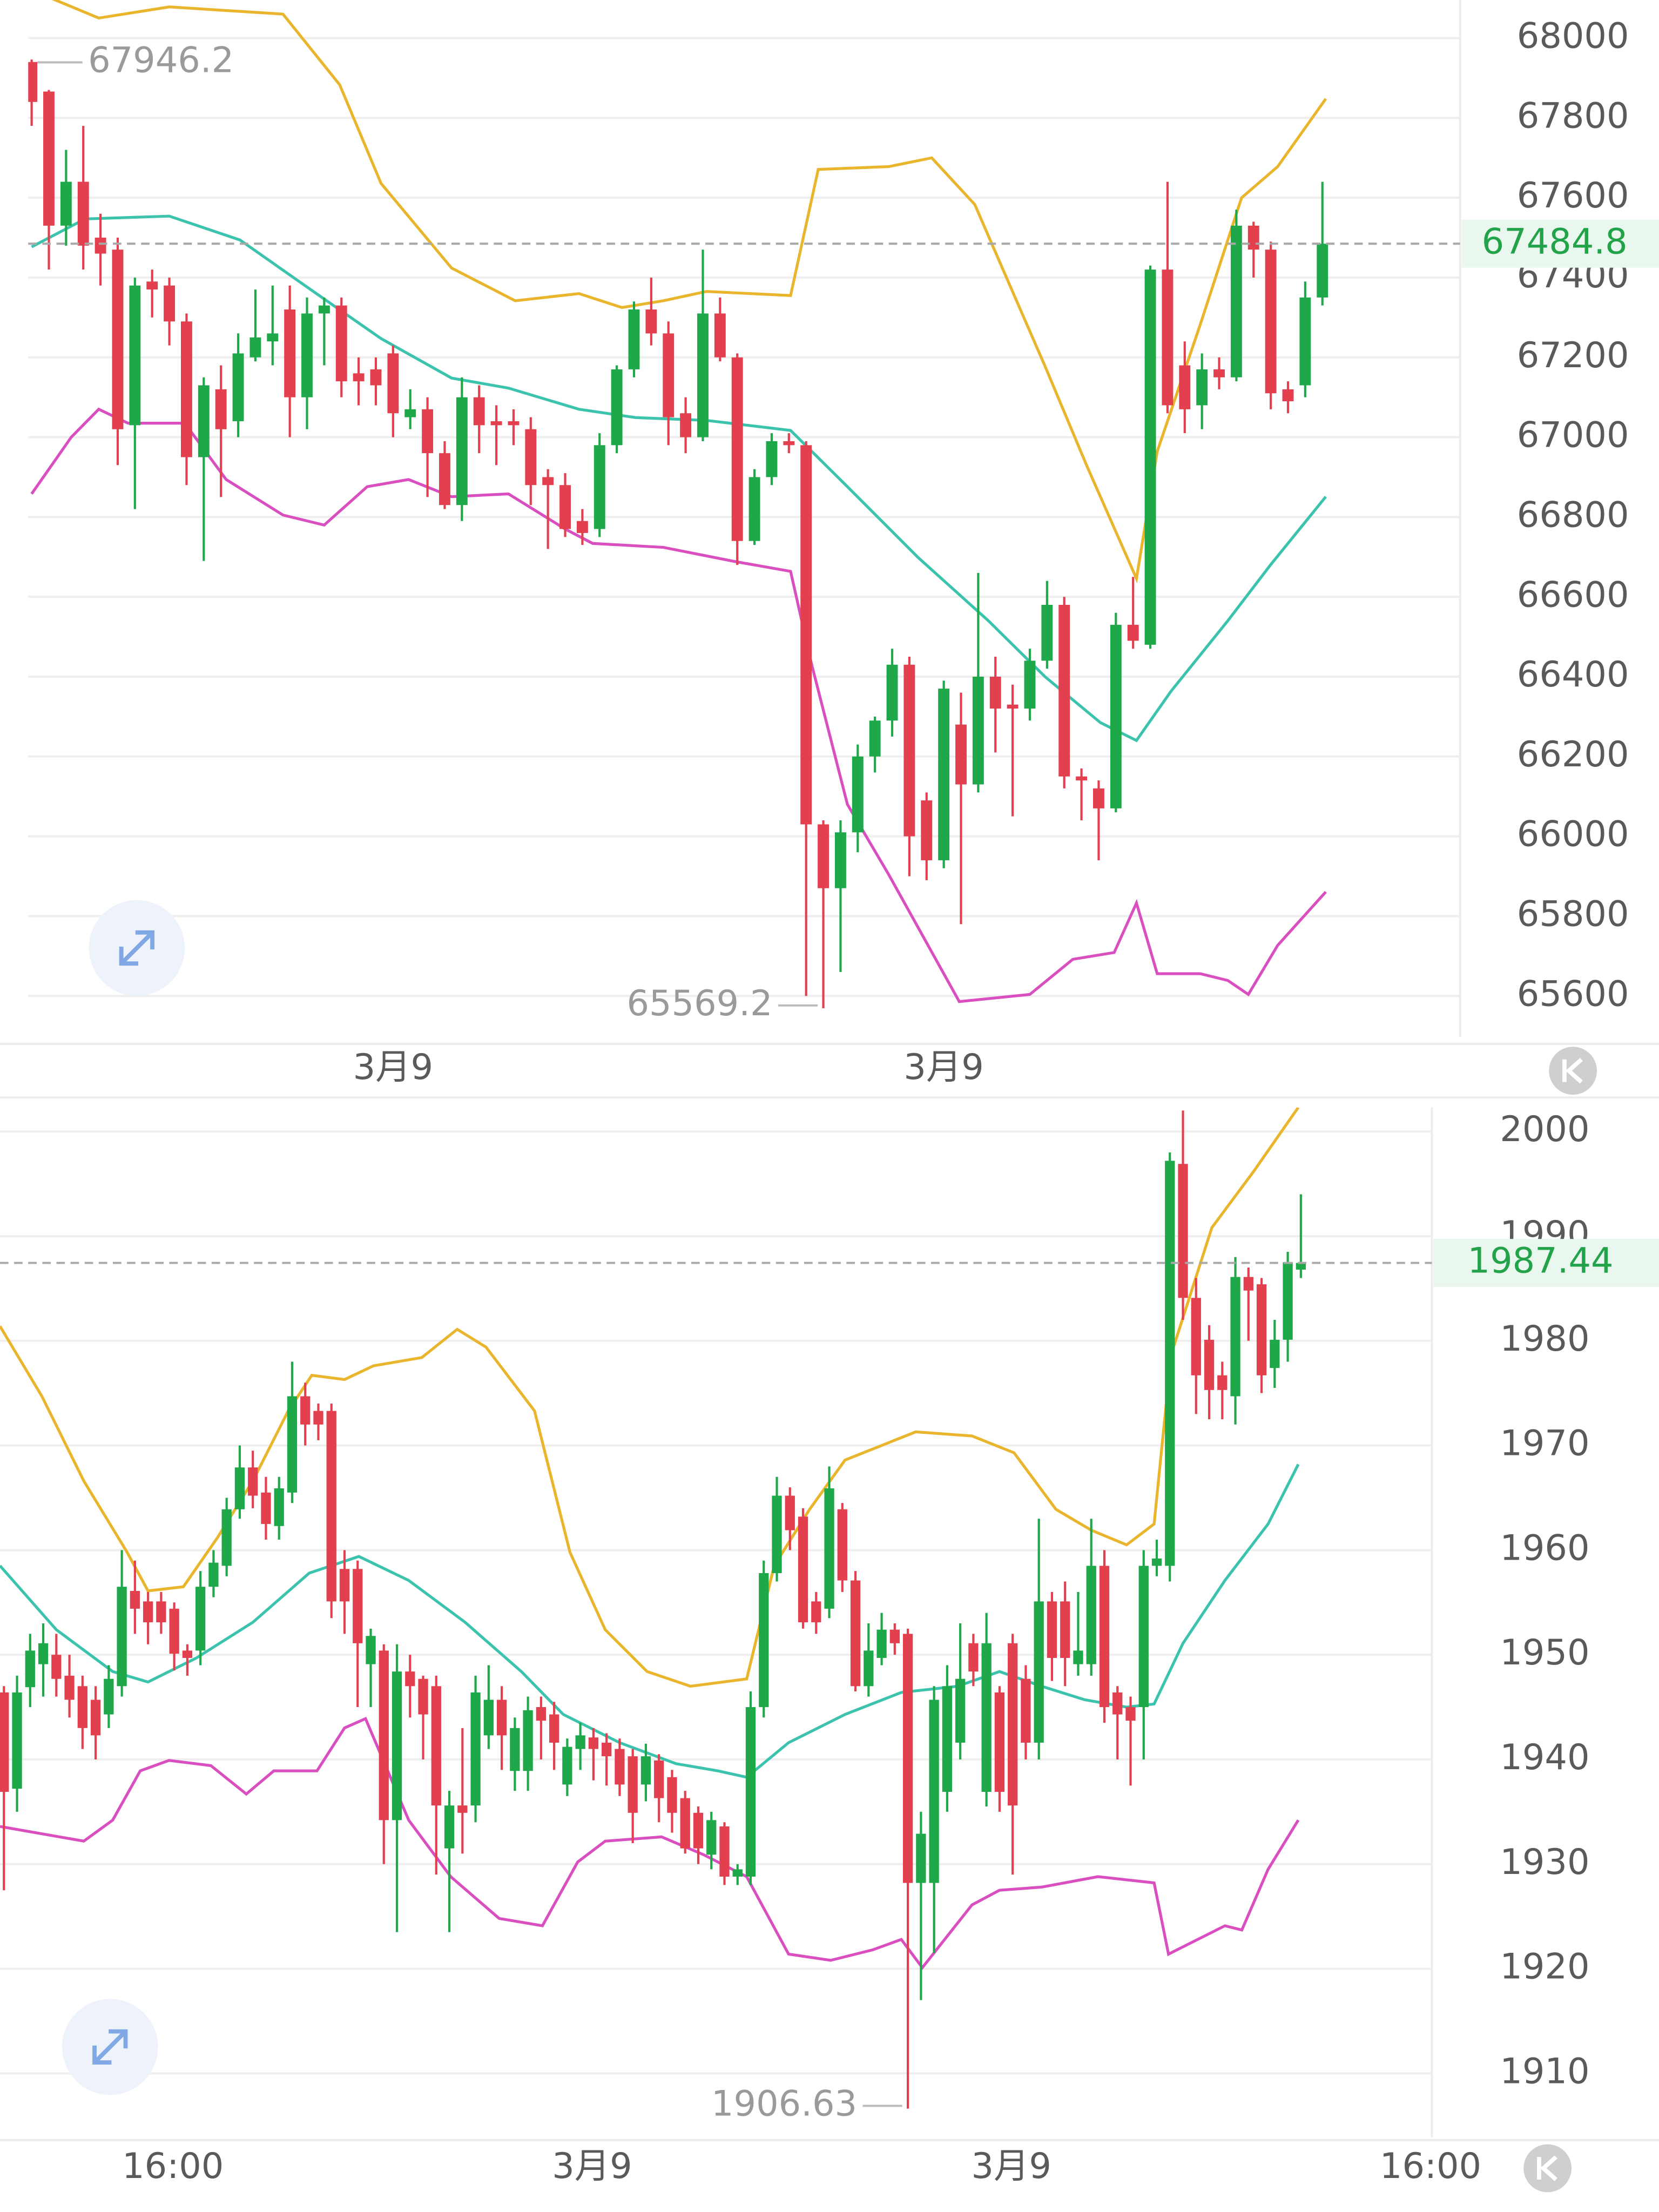 This screenshot has width=1659, height=2212. What do you see at coordinates (1544, 1129) in the screenshot?
I see `y-tick-label: 2000` at bounding box center [1544, 1129].